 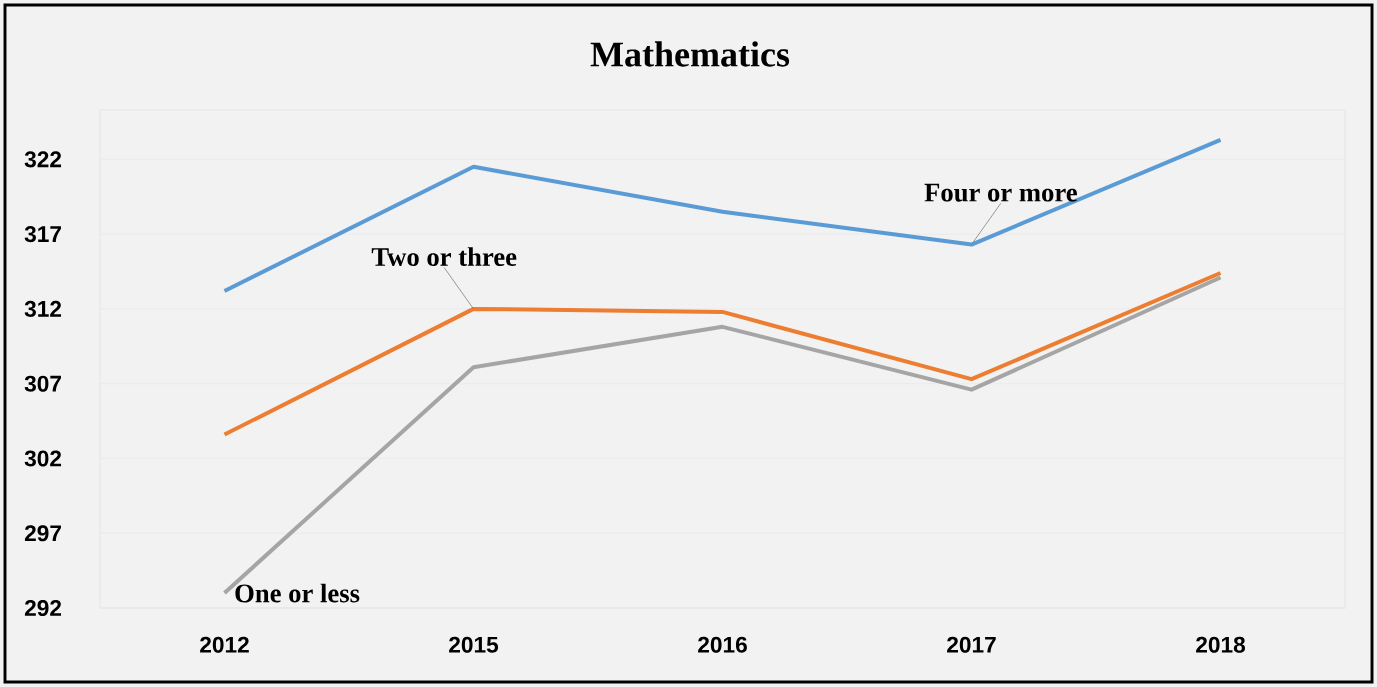 I want to click on annotation: One or less, so click(x=297, y=593).